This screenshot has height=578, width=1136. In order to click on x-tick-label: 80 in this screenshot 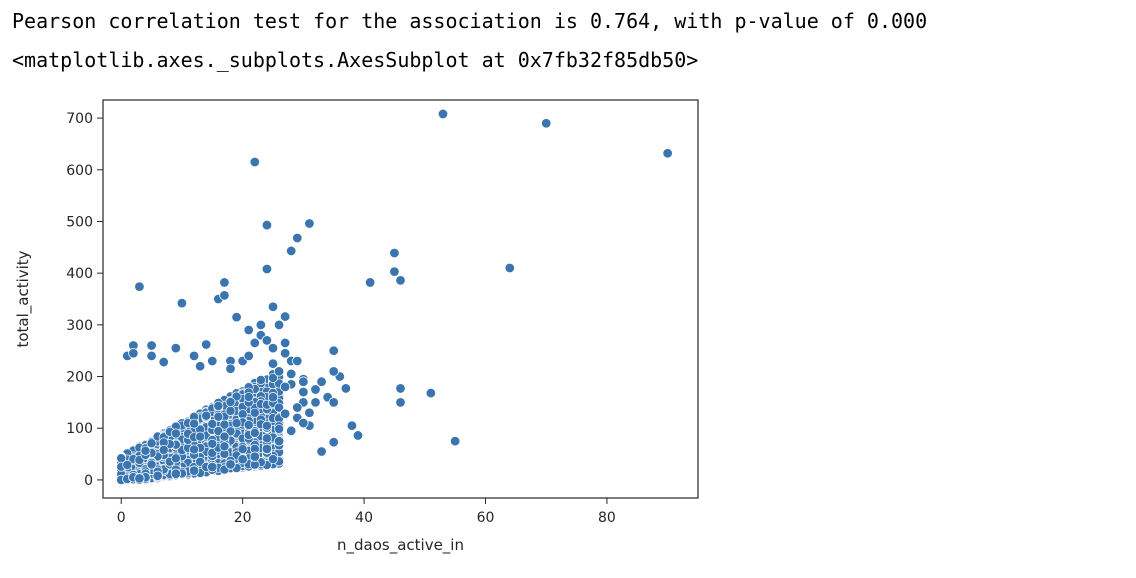, I will do `click(607, 518)`.